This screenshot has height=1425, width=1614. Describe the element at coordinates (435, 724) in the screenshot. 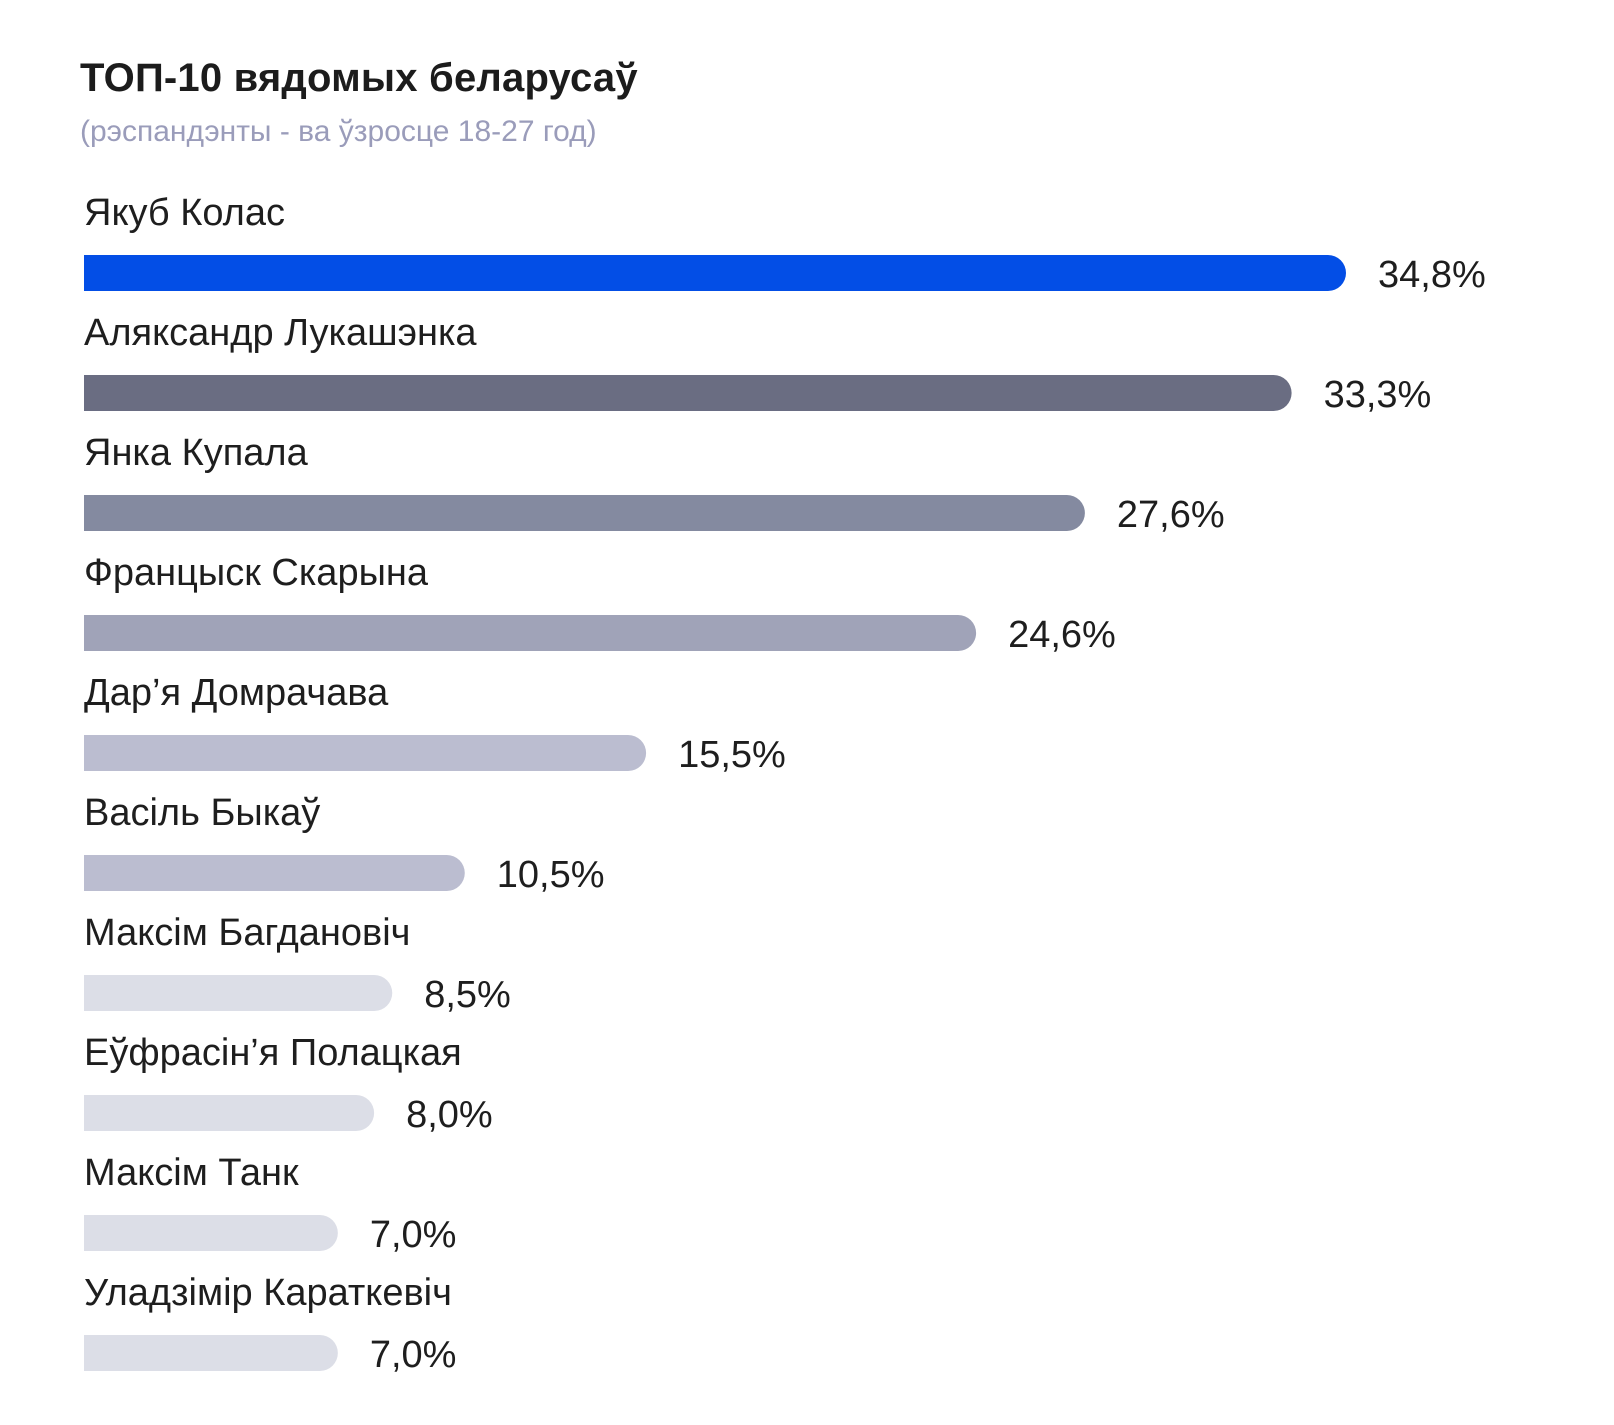

I see `bar-row: Дар’я Домрачава 15,5%` at that location.